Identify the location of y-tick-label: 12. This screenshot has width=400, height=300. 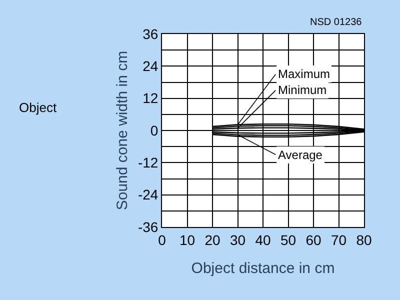
(150, 98).